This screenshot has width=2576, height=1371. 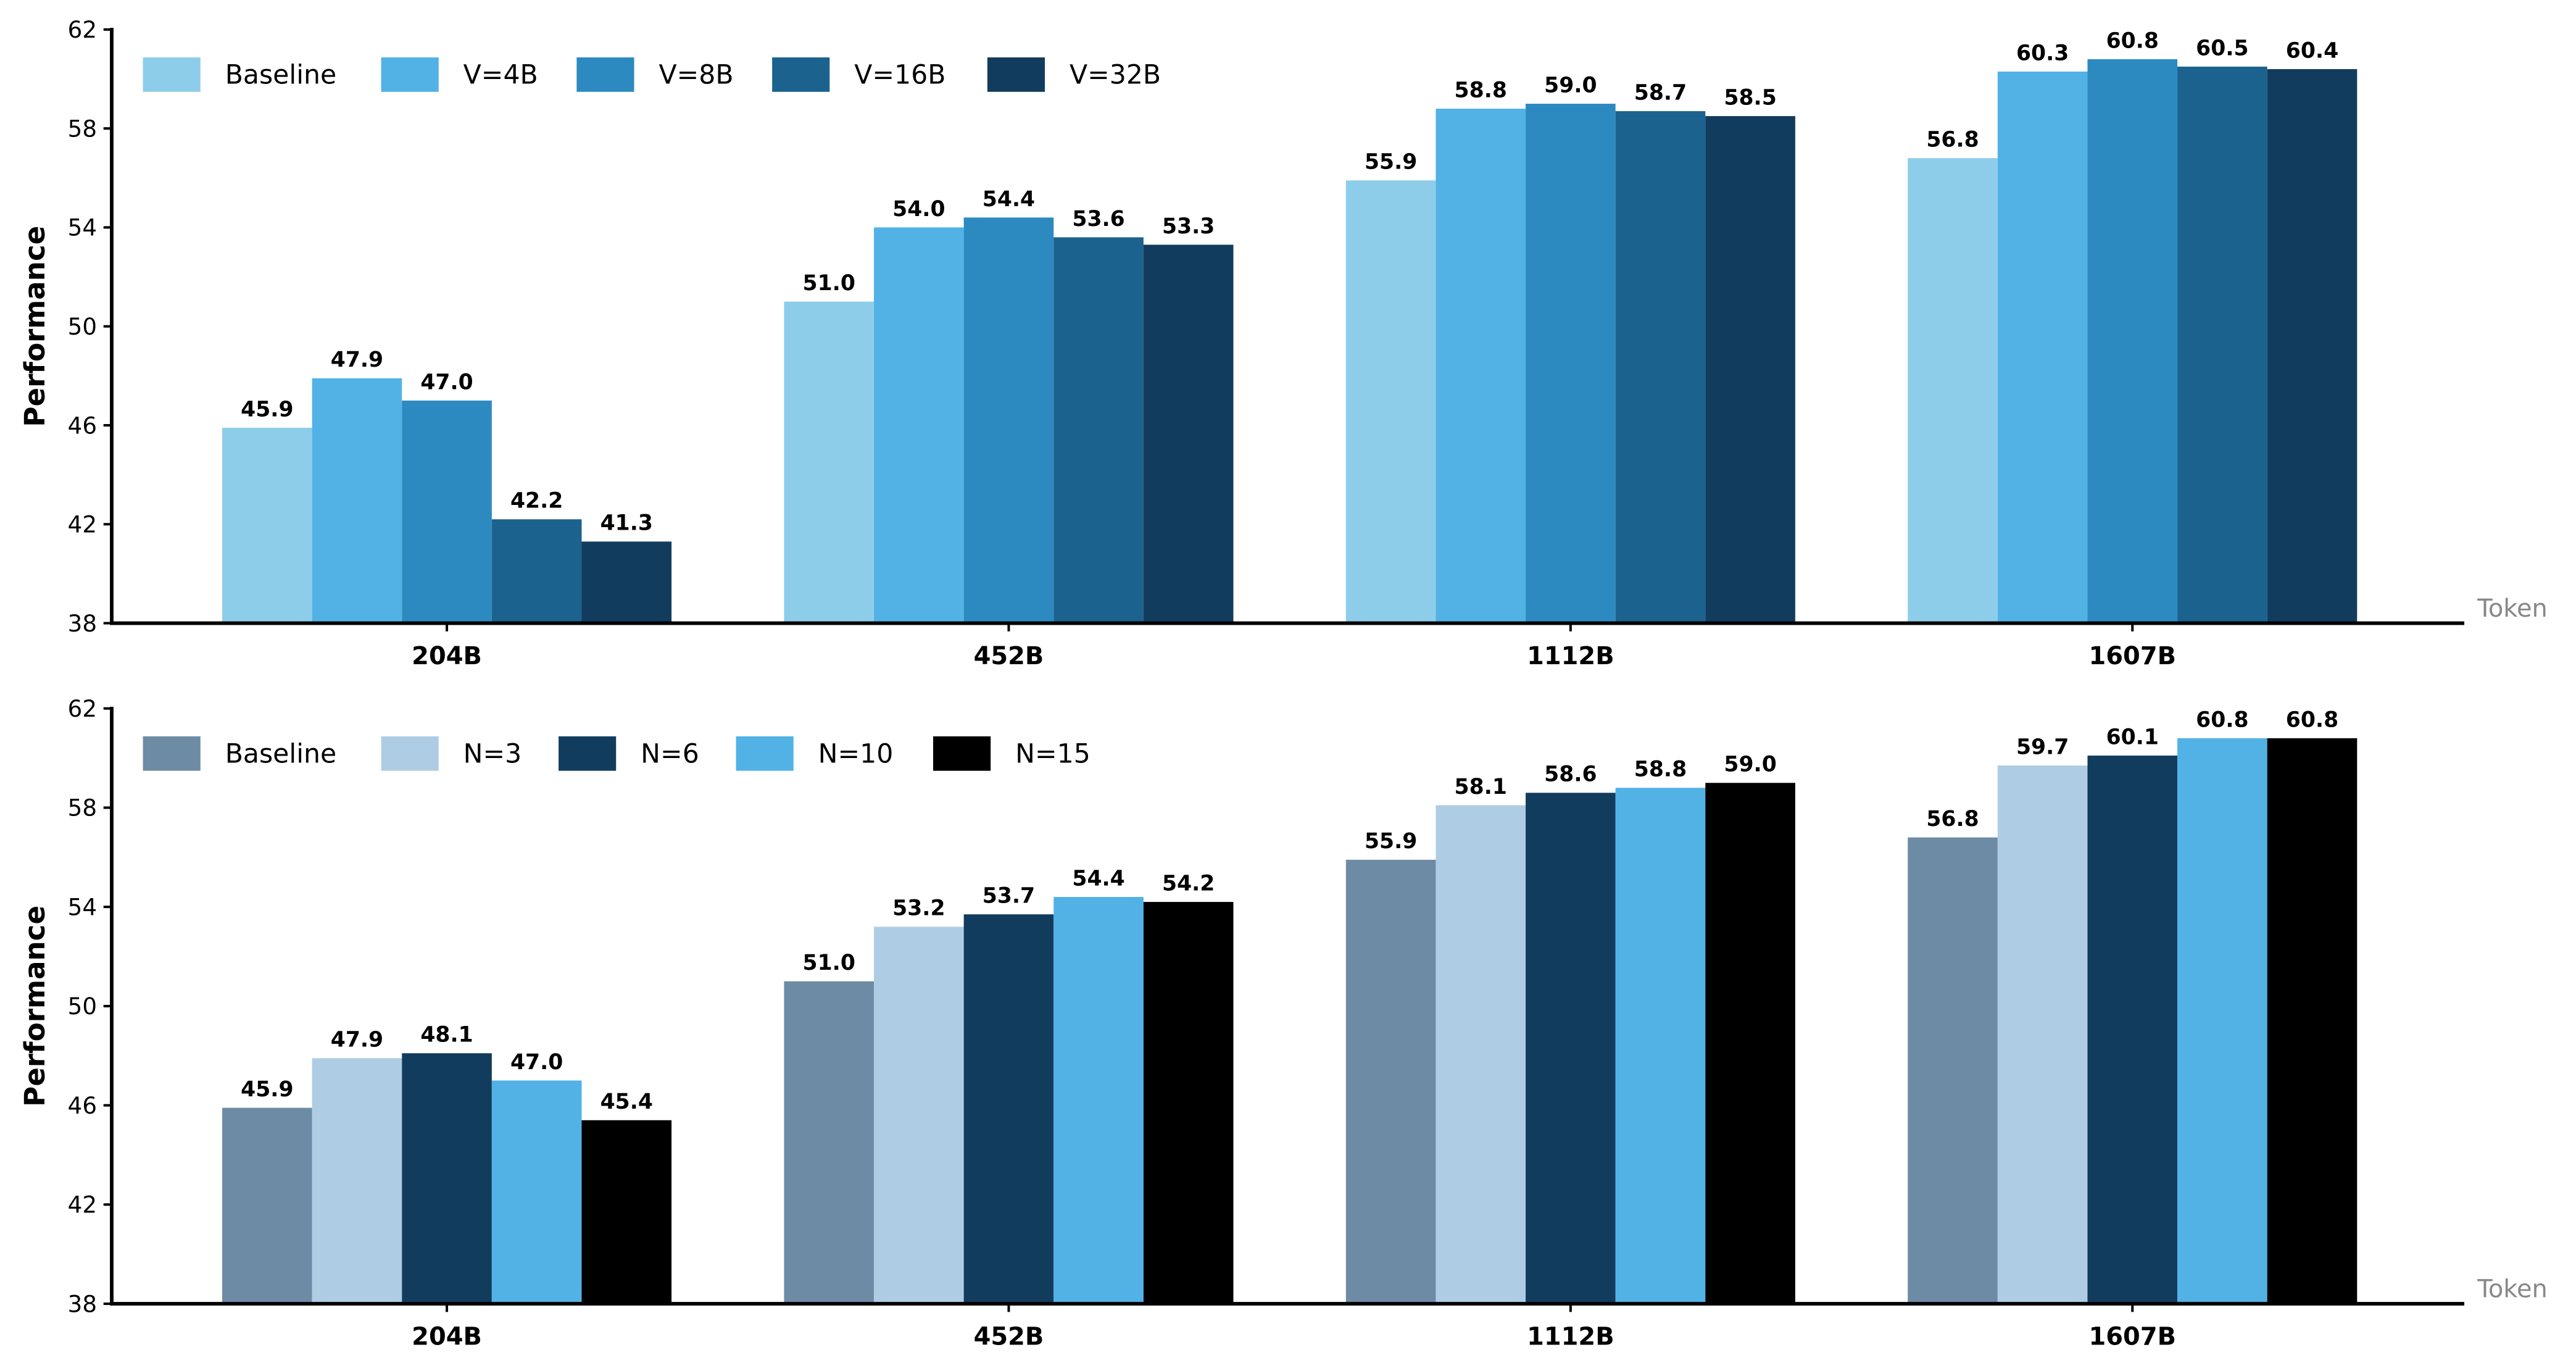 I want to click on data-label: 58.5, so click(x=1750, y=98).